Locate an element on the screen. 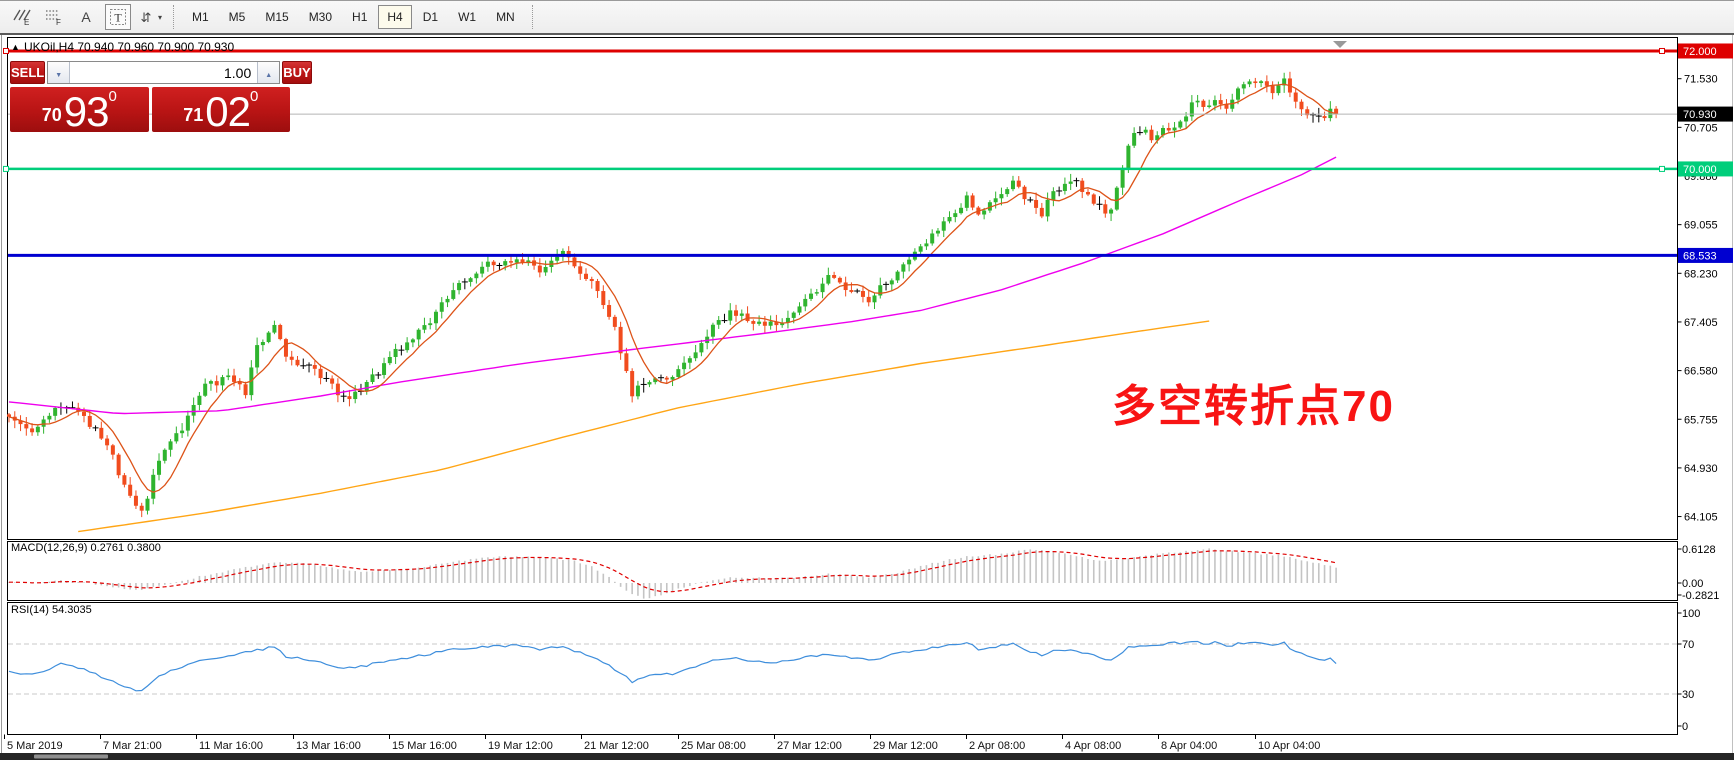 Image resolution: width=1734 pixels, height=760 pixels. volume-spinner: ▼ ▲ is located at coordinates (164, 72).